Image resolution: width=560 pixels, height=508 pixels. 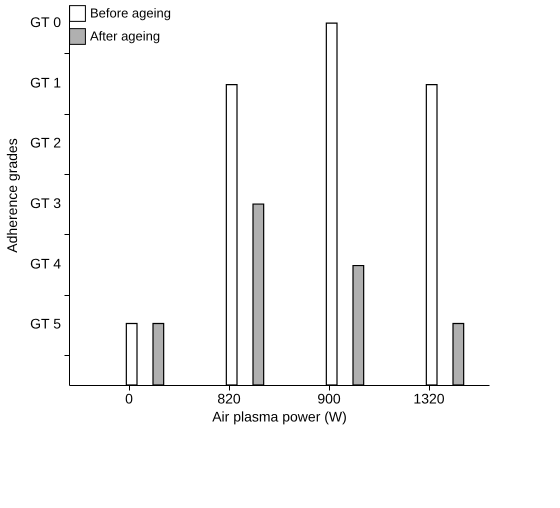 I want to click on text: GT 0, so click(x=46, y=22).